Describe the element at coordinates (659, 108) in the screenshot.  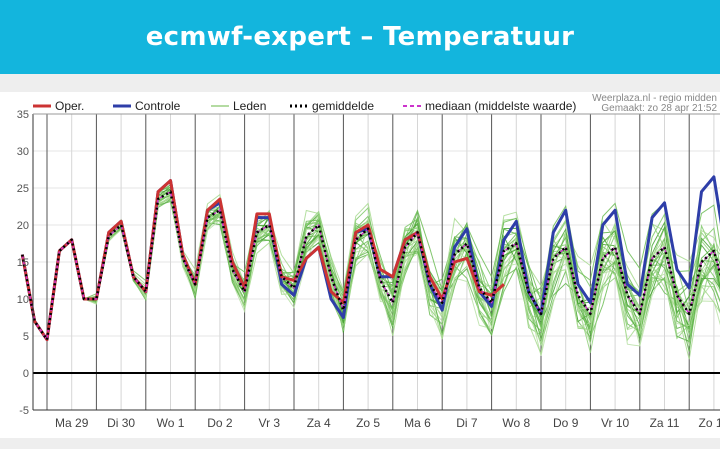
I see `generated-label: Gemaakt: zo 28 apr 21:52` at that location.